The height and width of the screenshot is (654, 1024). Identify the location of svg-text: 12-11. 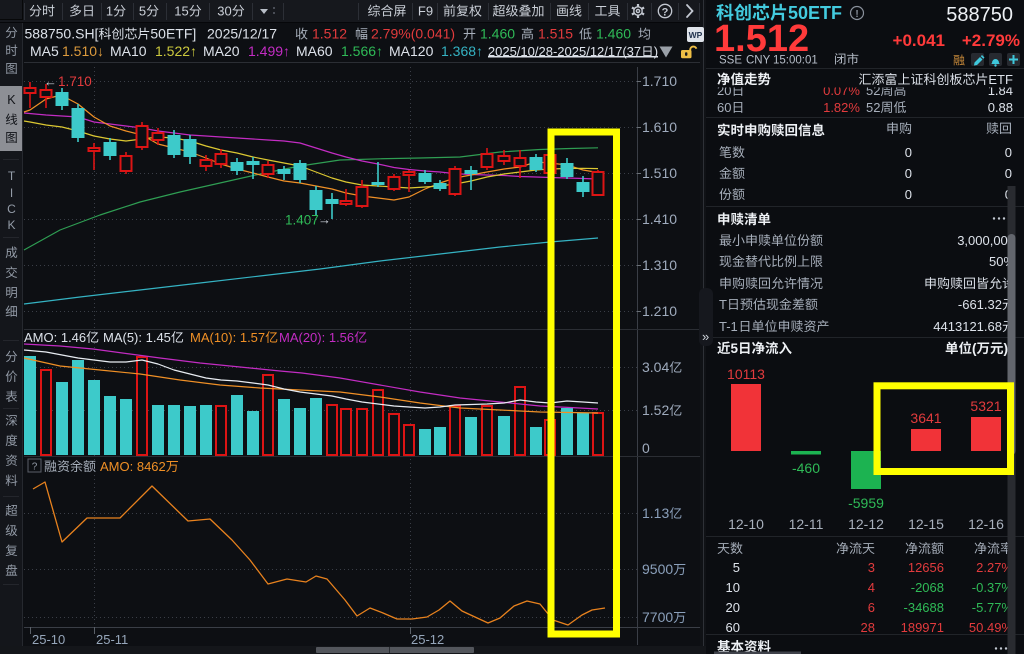
(806, 524).